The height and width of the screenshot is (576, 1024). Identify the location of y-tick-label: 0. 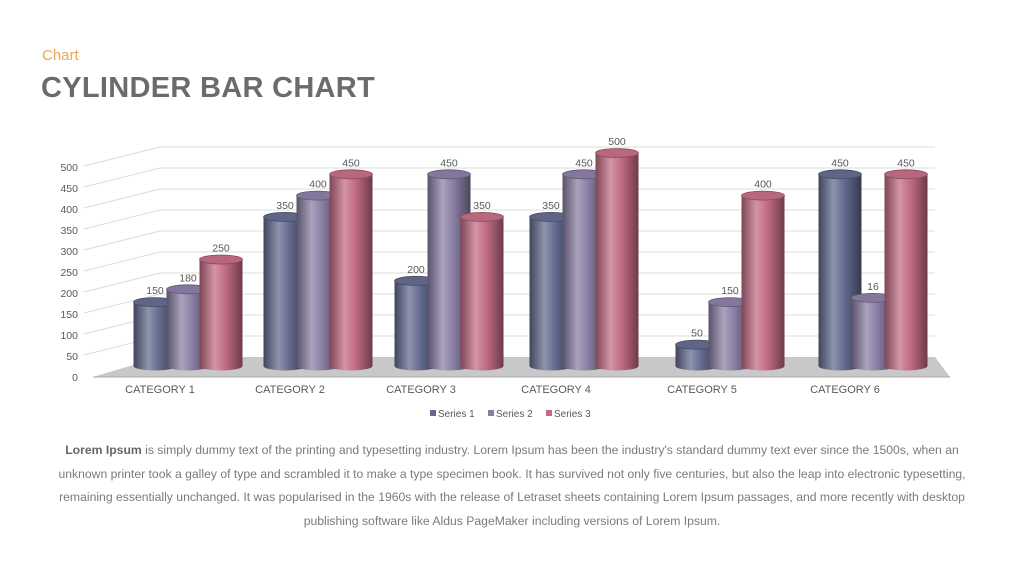
(75, 378).